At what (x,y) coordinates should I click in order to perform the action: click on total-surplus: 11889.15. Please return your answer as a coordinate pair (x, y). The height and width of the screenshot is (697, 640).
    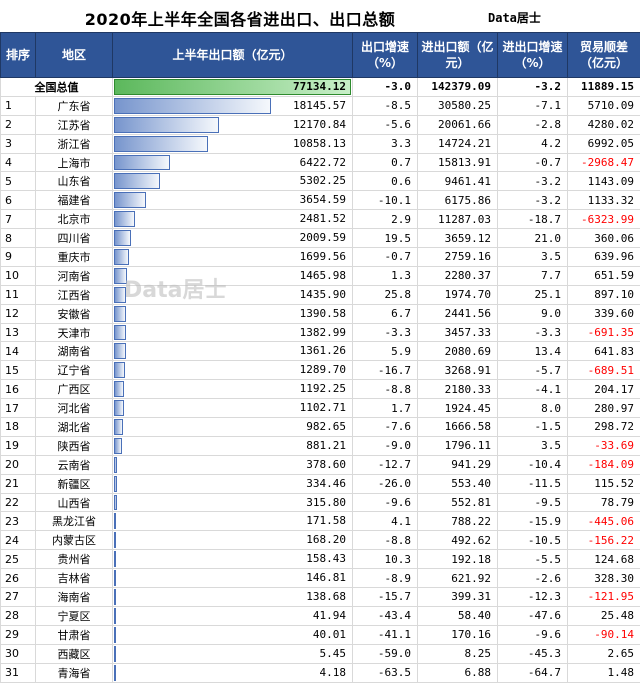
    Looking at the image, I should click on (603, 87).